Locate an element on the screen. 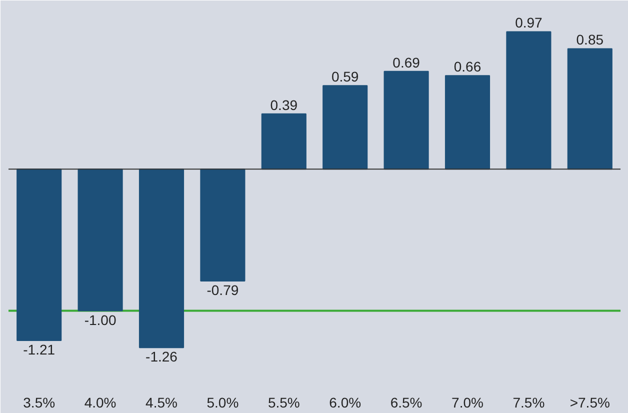 The width and height of the screenshot is (628, 413). x-tick-label: 5.0% is located at coordinates (222, 402).